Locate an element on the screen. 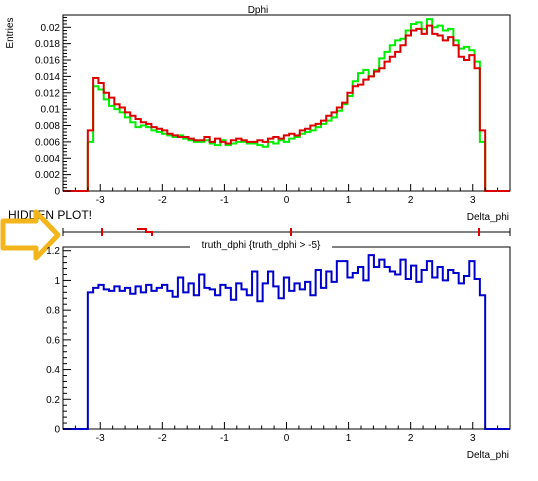 The width and height of the screenshot is (538, 481). bottom-title: truth_dphi {truth_dphi > -5} is located at coordinates (261, 245).